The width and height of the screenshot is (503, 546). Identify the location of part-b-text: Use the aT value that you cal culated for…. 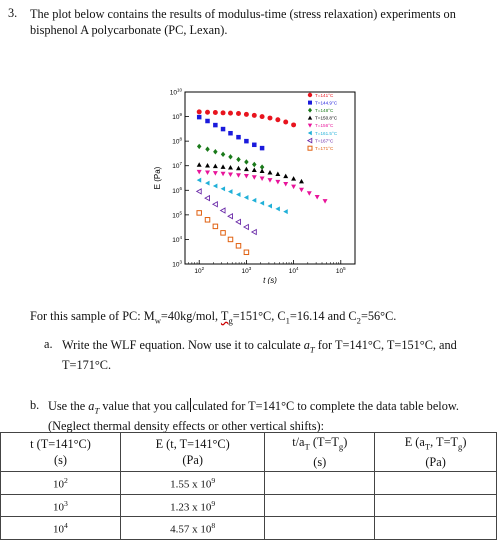
(274, 416).